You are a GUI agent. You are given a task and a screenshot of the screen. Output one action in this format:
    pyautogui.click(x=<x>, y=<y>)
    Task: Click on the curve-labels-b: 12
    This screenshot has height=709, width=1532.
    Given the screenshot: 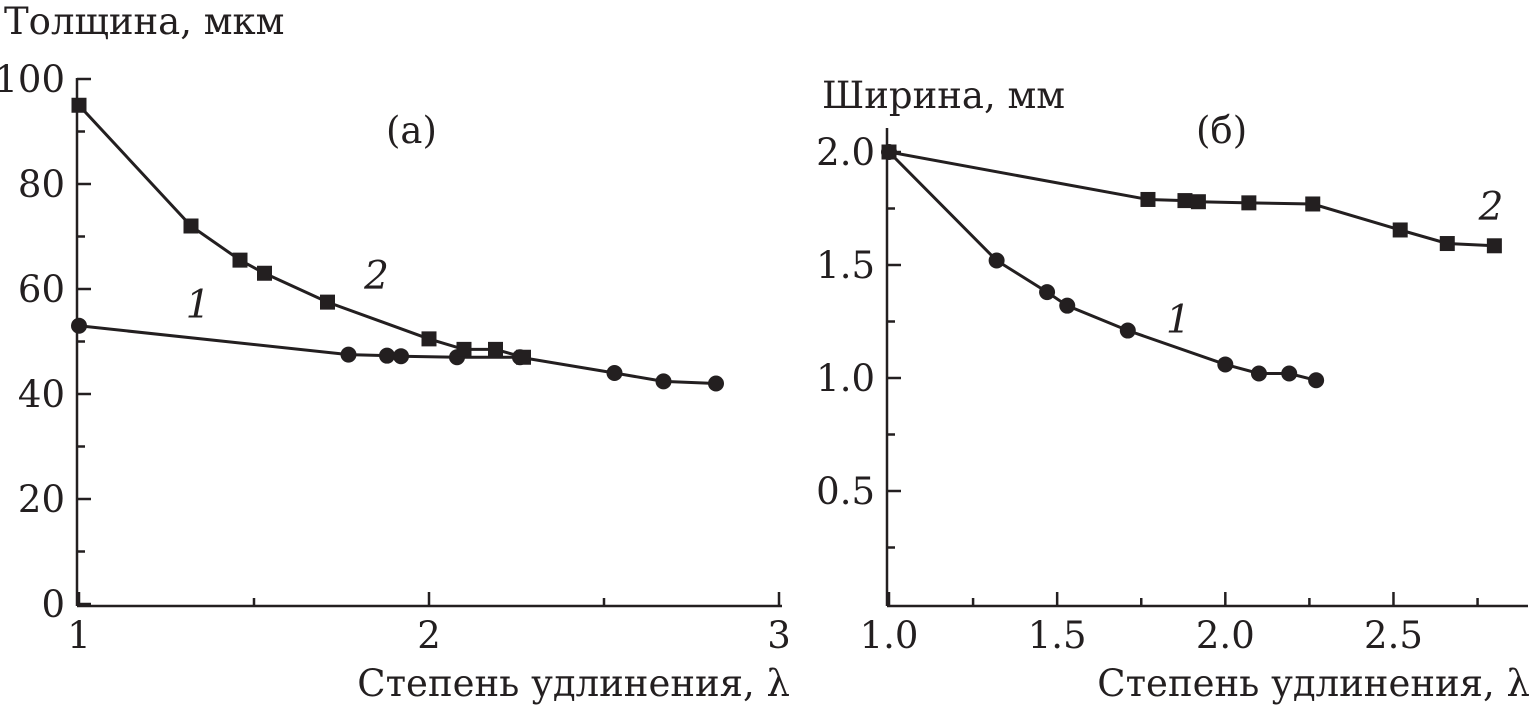 What is the action you would take?
    pyautogui.click(x=1335, y=264)
    